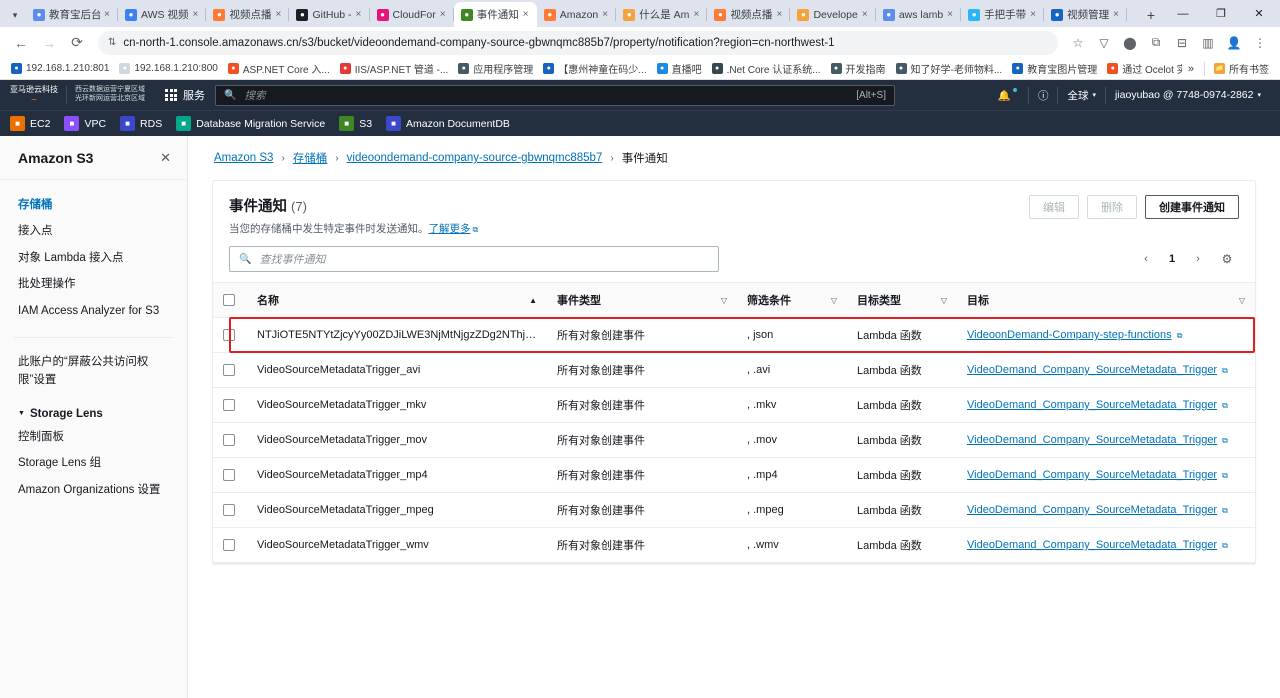 The width and height of the screenshot is (1280, 698). What do you see at coordinates (1086, 14) in the screenshot?
I see `browser-tab: ● 视频管理 ×` at bounding box center [1086, 14].